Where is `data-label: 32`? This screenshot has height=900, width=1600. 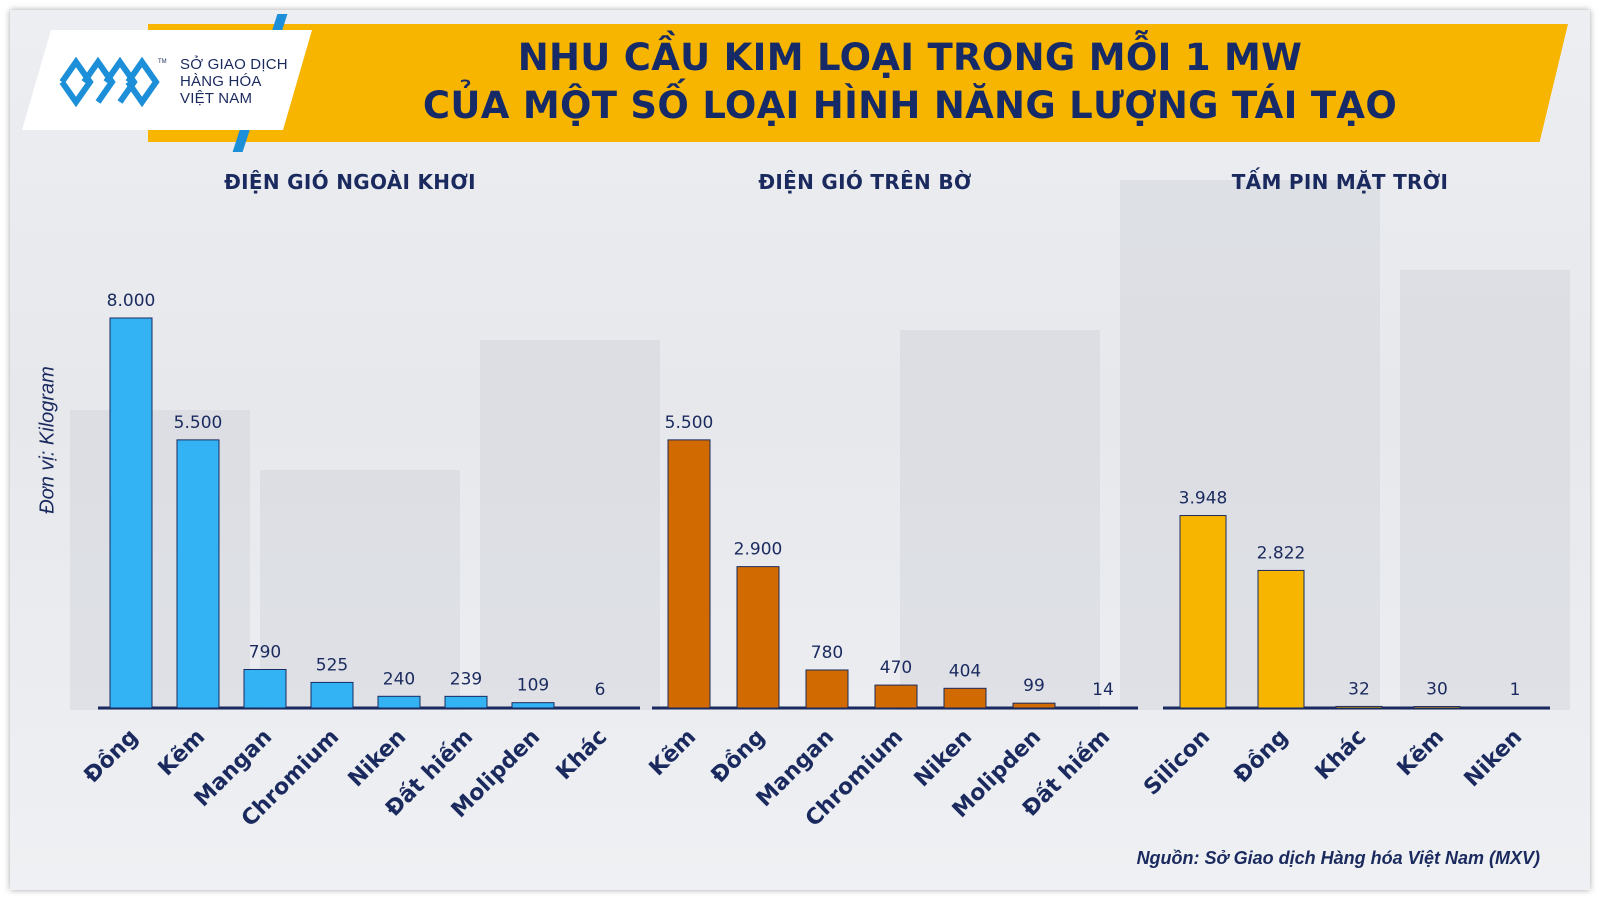
data-label: 32 is located at coordinates (1359, 689).